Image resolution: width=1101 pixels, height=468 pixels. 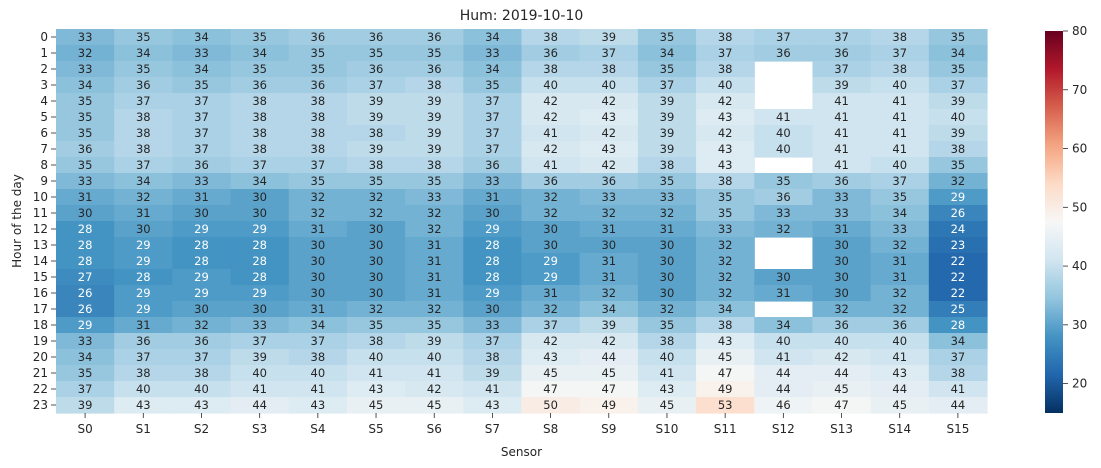 I want to click on x-tick-label: S11, so click(x=725, y=429).